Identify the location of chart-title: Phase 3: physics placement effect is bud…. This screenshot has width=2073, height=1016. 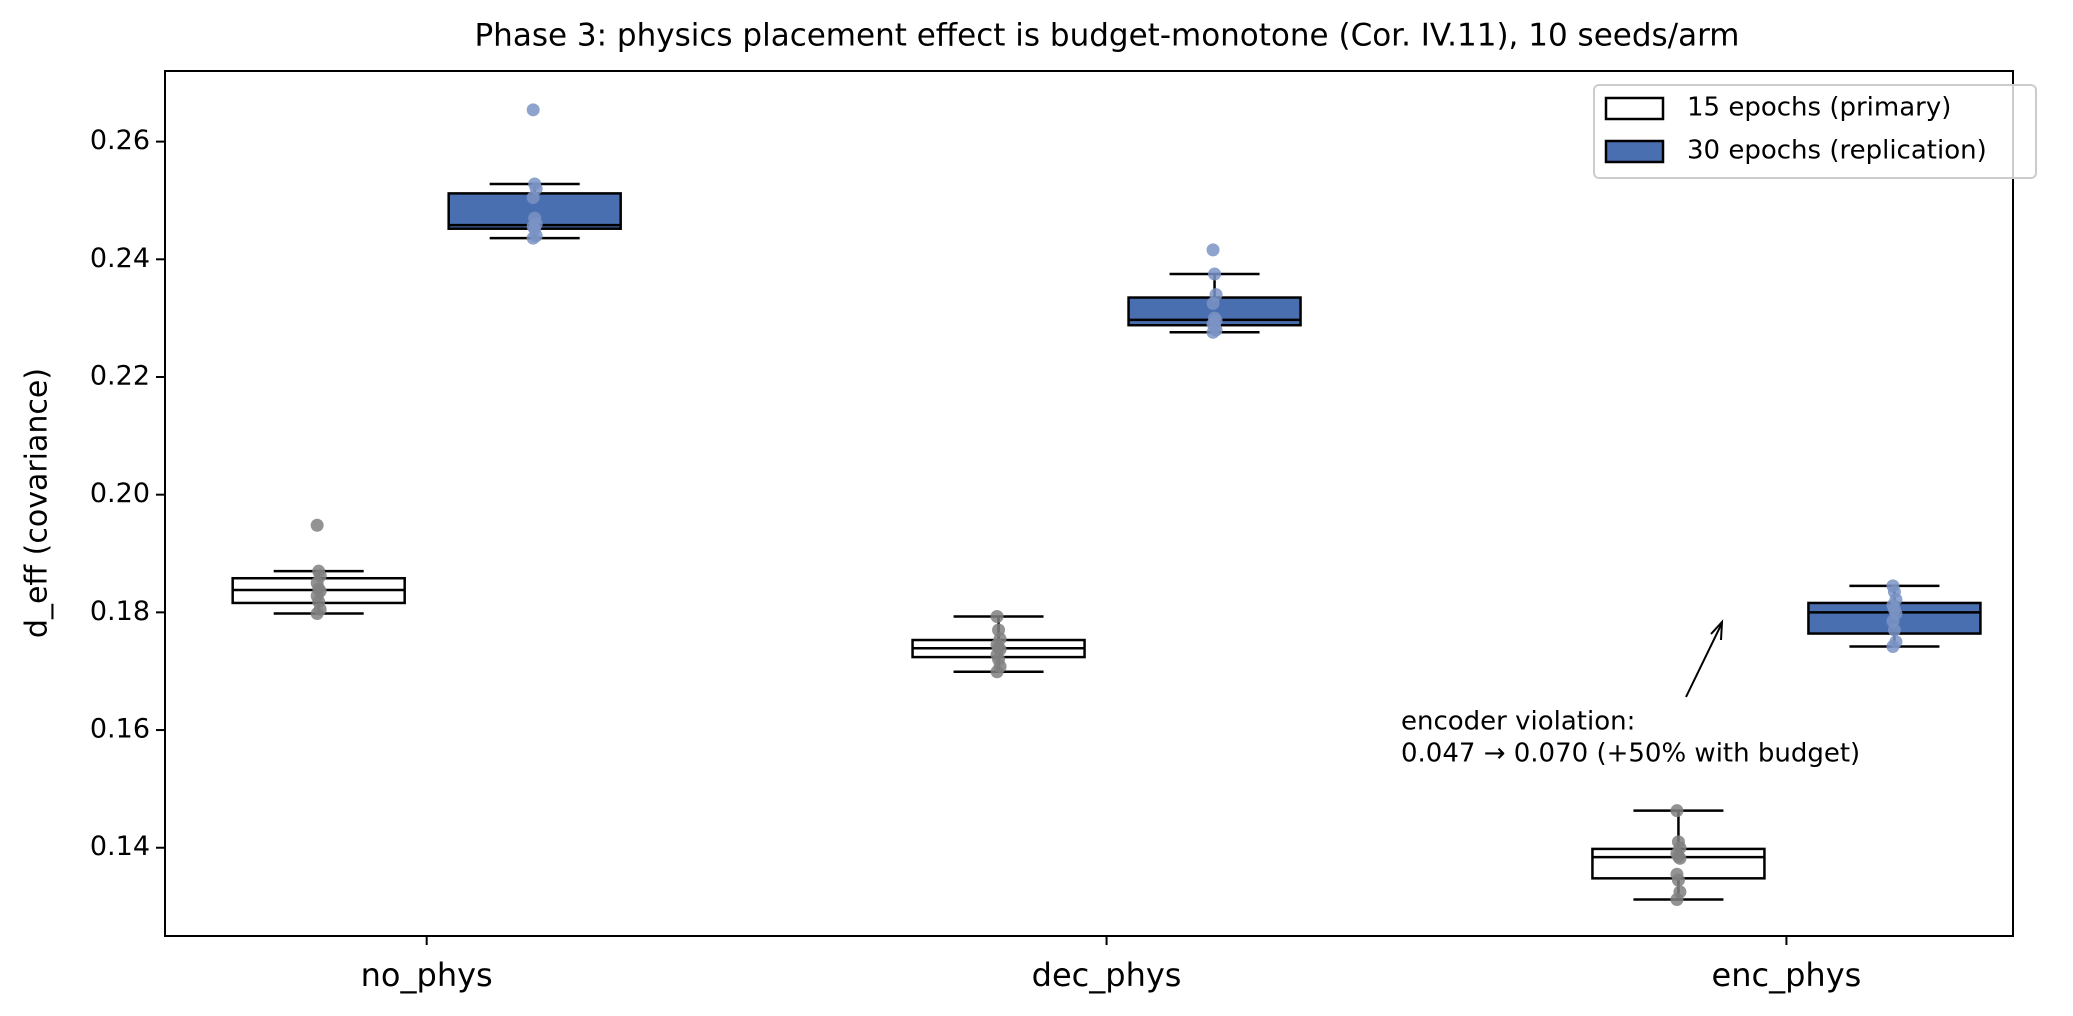
(1106, 36).